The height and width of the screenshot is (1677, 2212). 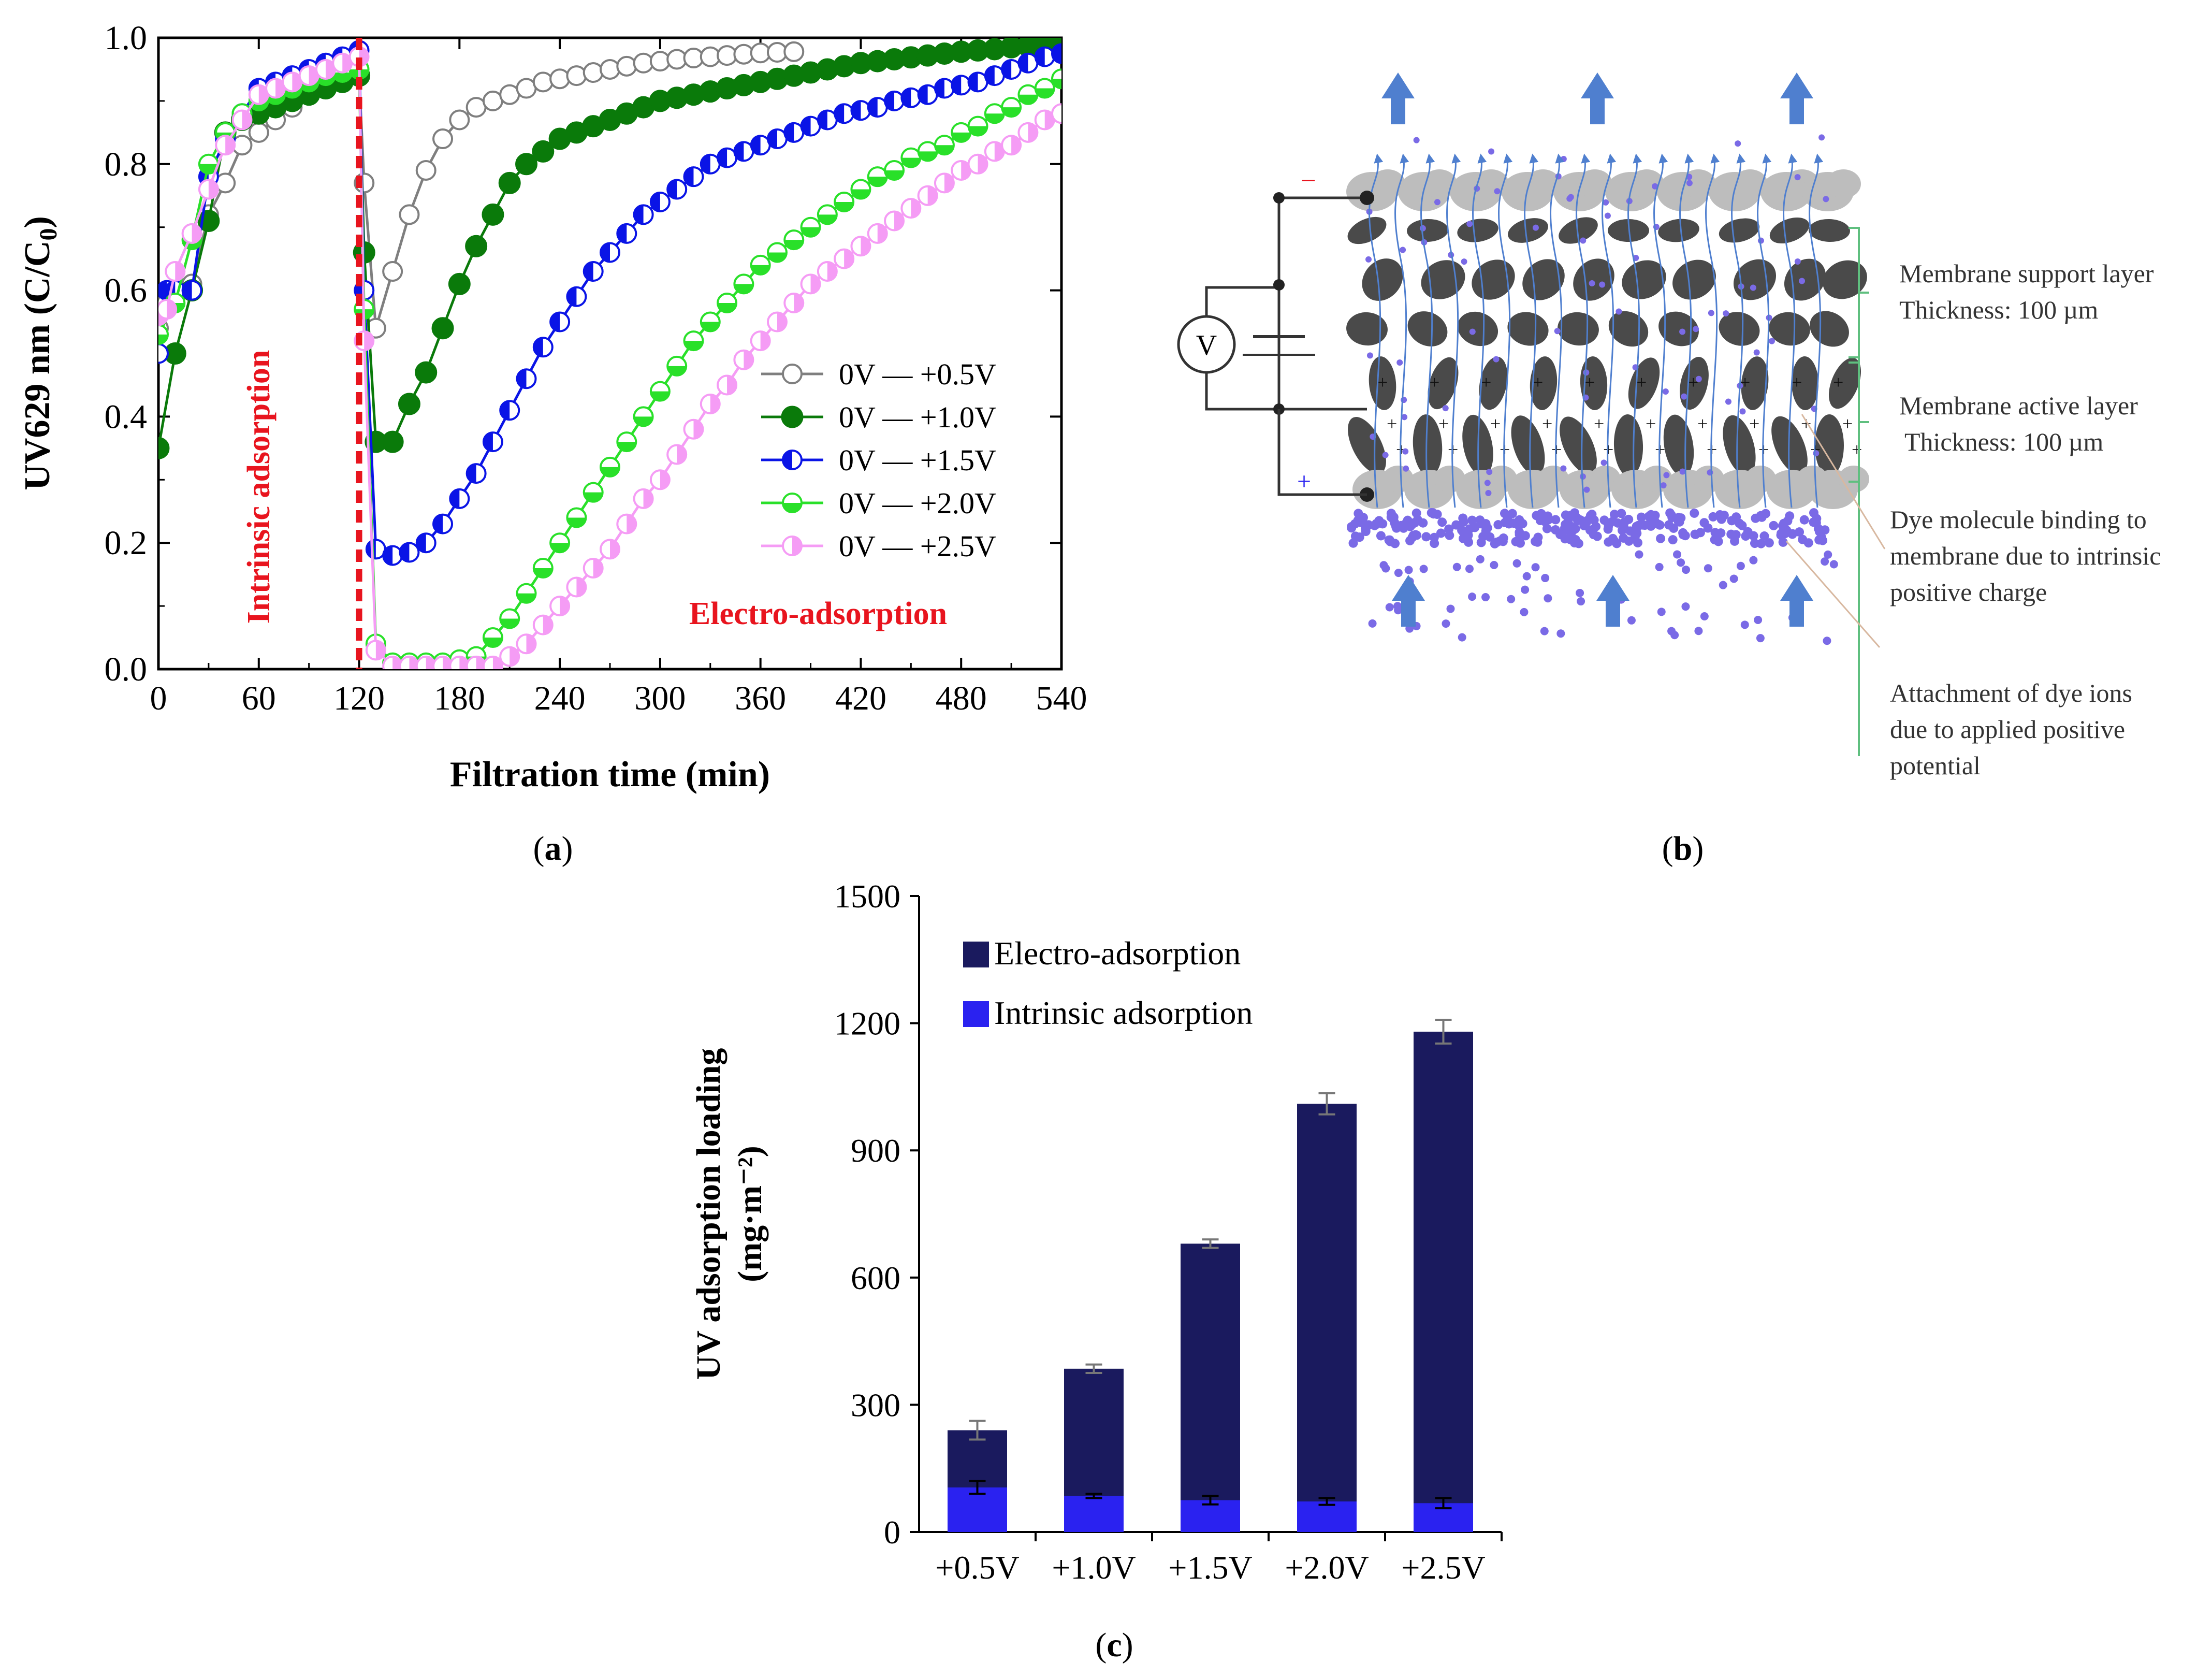 What do you see at coordinates (729, 1214) in the screenshot?
I see `panel-c-y-axis-label: UV adsorption loading (mg·m⁻²)` at bounding box center [729, 1214].